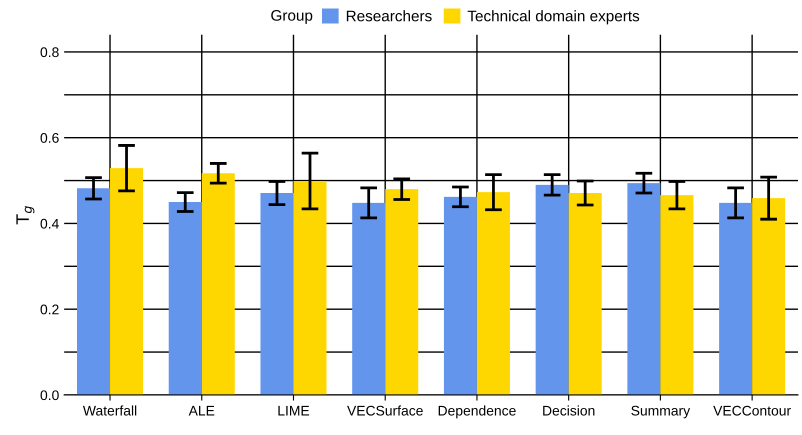  What do you see at coordinates (554, 17) in the screenshot?
I see `legend-label: Technical domain experts` at bounding box center [554, 17].